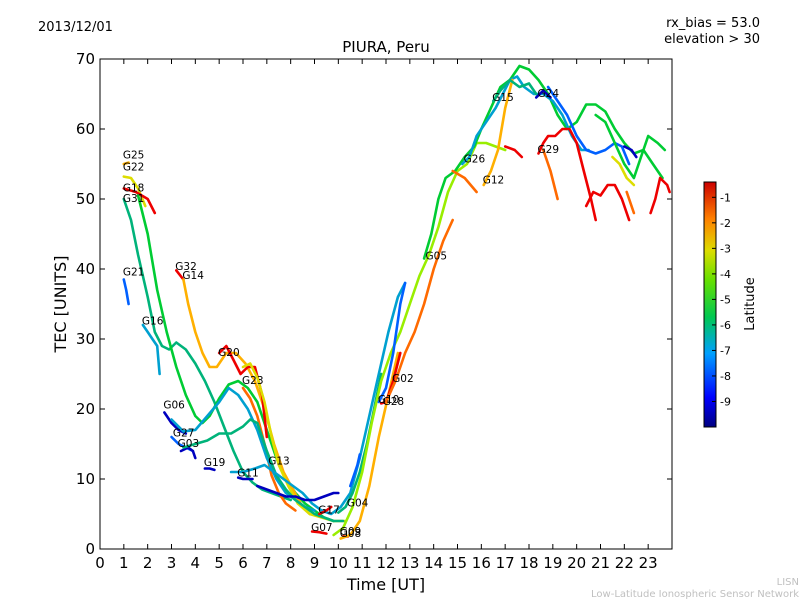 The image size is (800, 600). I want to click on satellite-label: G25, so click(134, 156).